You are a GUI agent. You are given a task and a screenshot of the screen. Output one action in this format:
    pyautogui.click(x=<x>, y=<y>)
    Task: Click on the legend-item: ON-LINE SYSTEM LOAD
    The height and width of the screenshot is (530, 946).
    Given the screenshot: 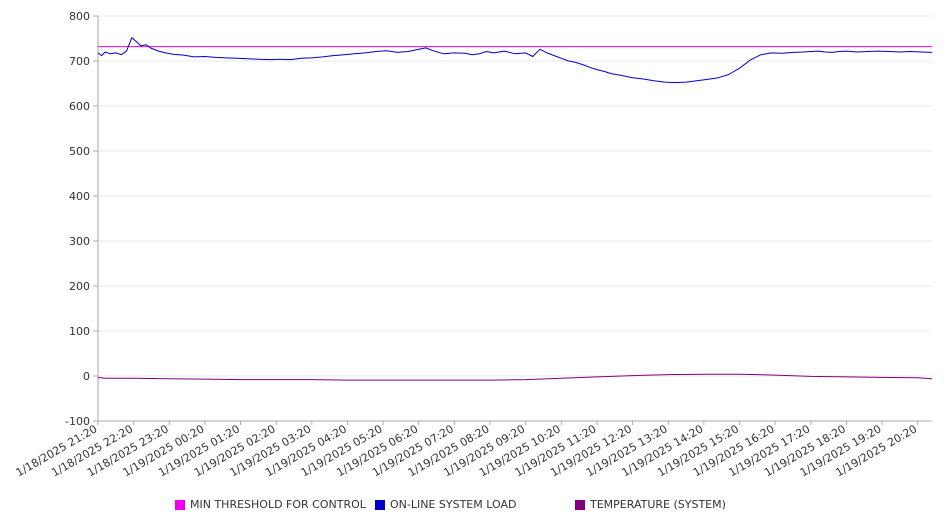 What is the action you would take?
    pyautogui.click(x=445, y=504)
    